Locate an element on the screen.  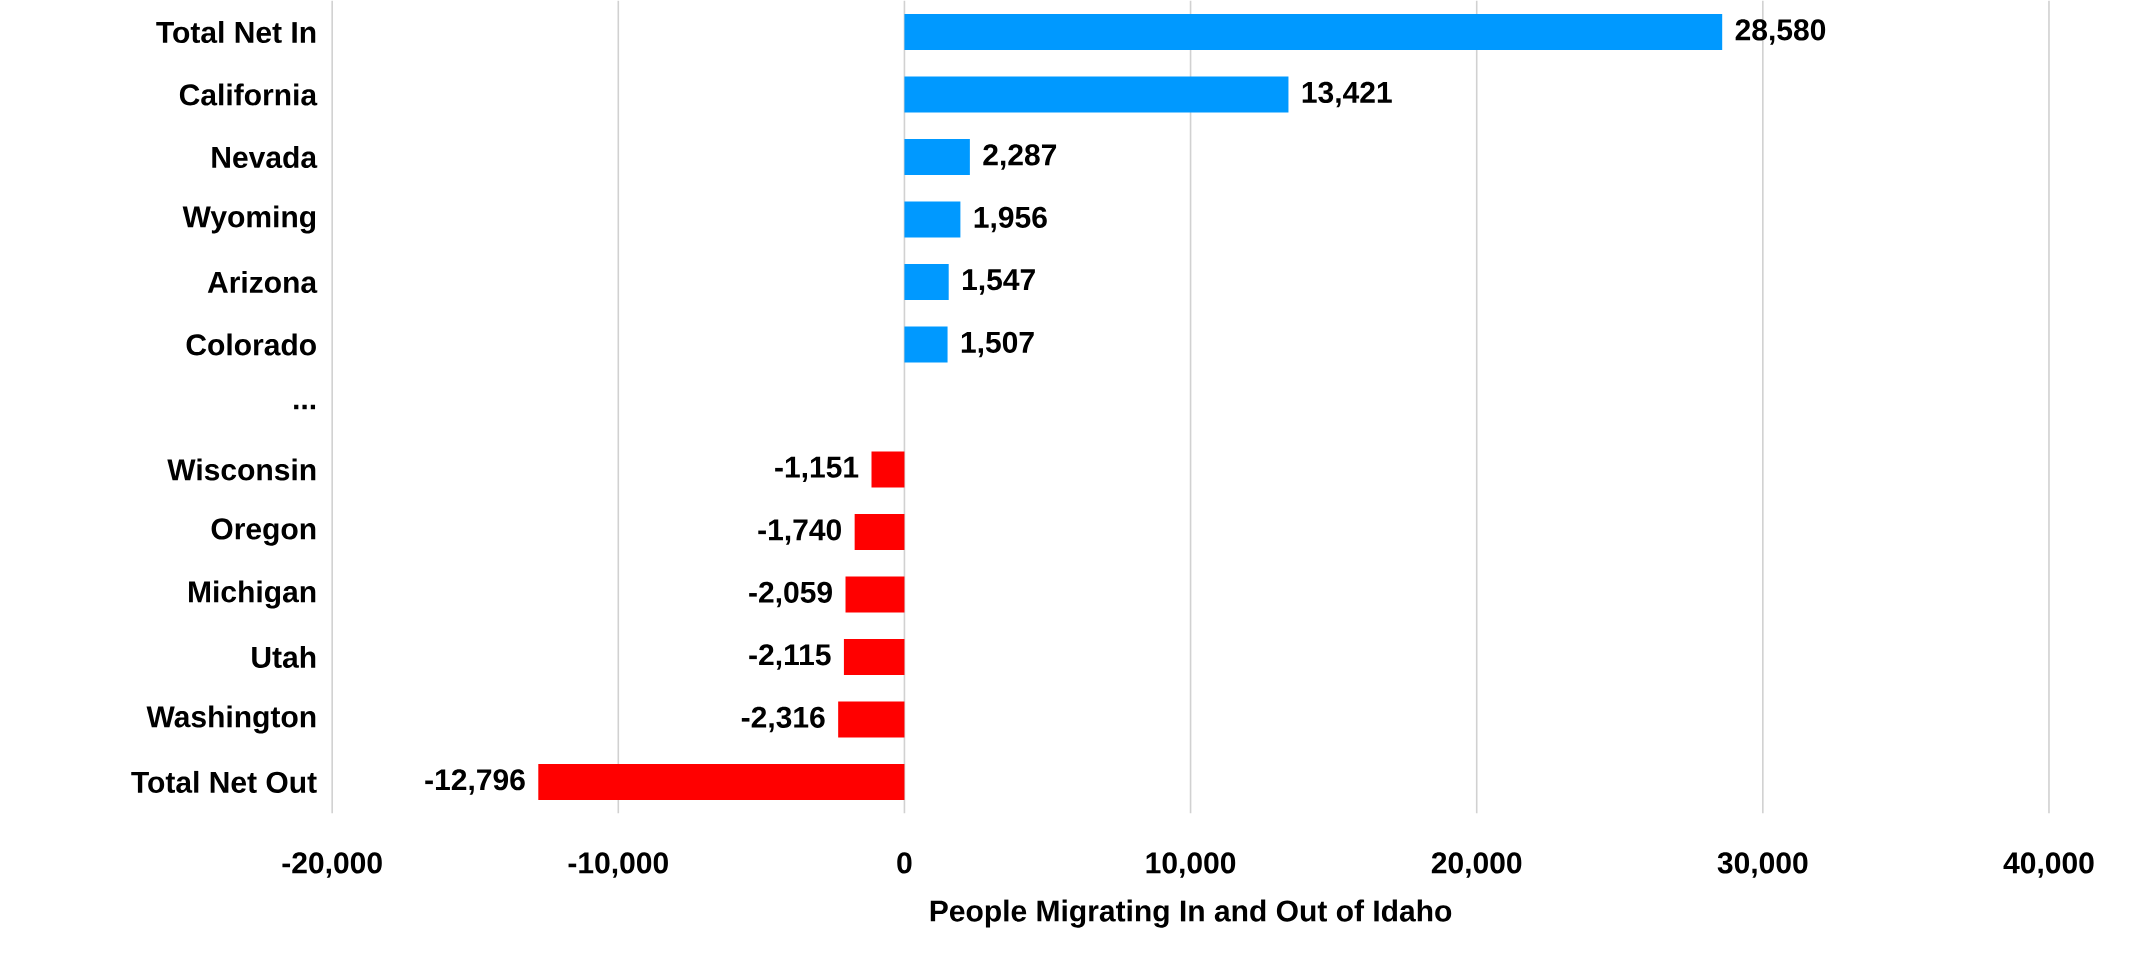
data-label: -12,796 is located at coordinates (475, 782).